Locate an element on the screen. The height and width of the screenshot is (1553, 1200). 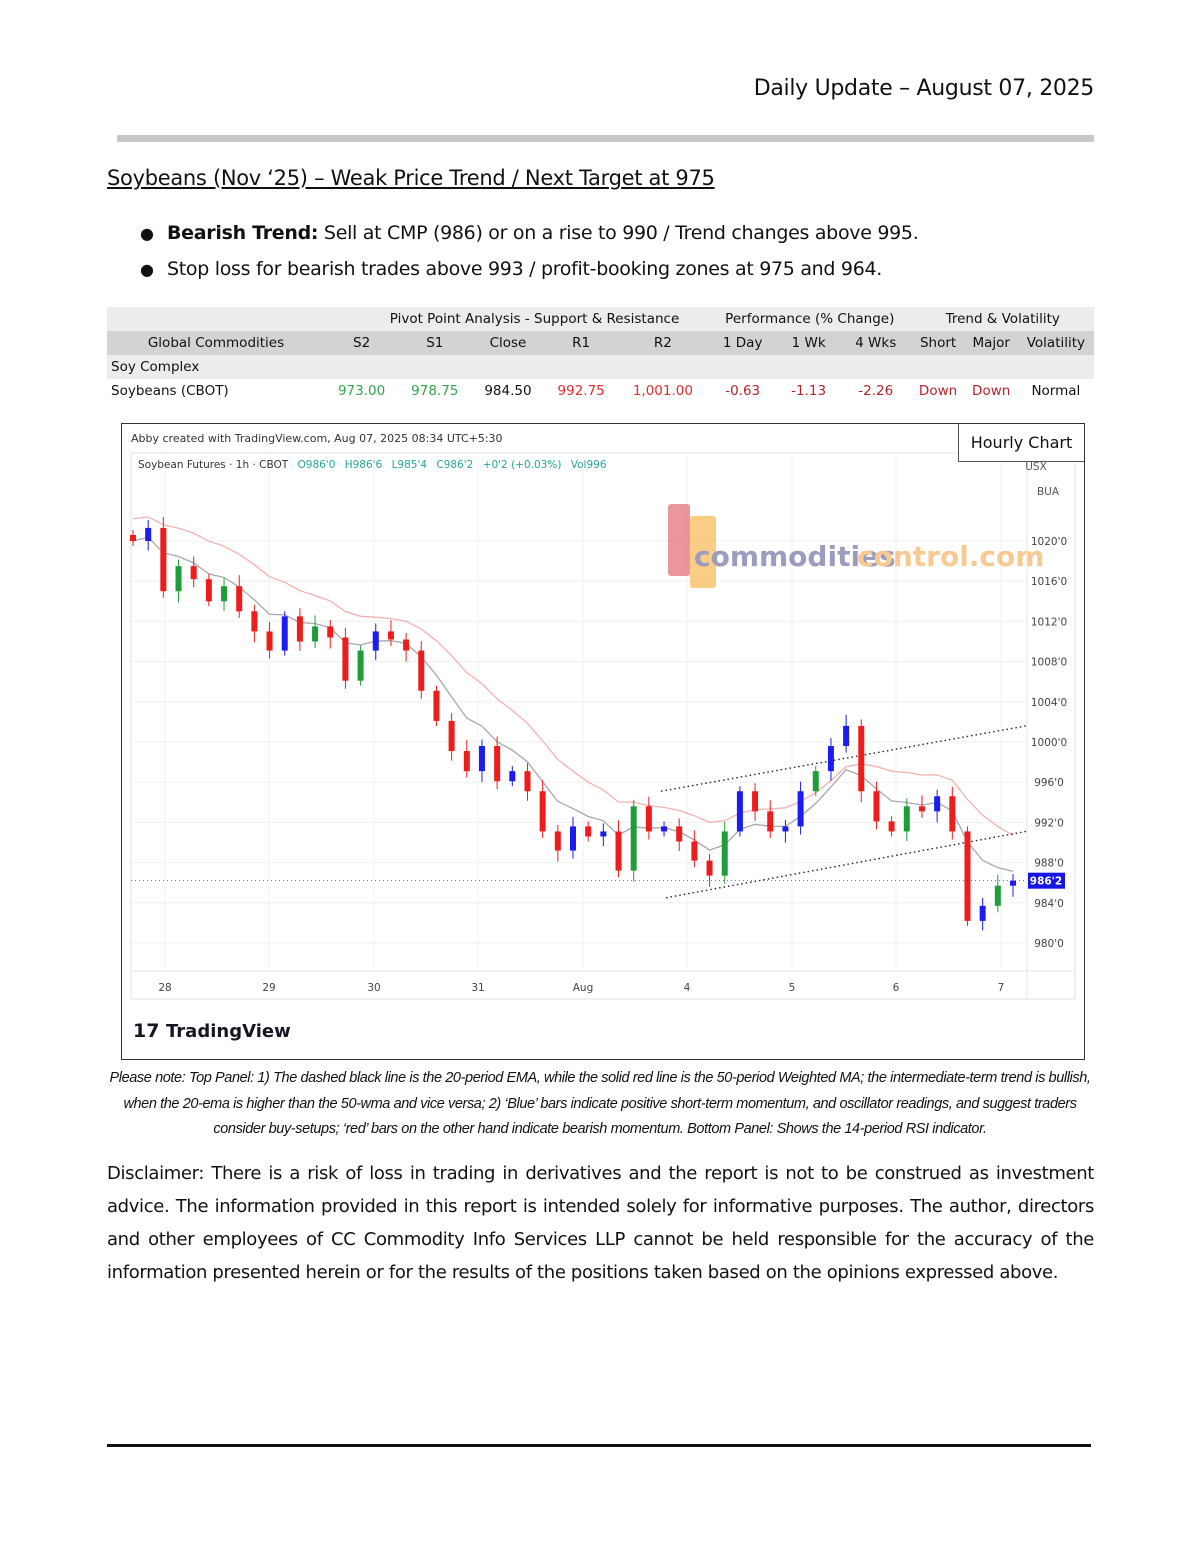
open-value: O986'0 is located at coordinates (317, 465).